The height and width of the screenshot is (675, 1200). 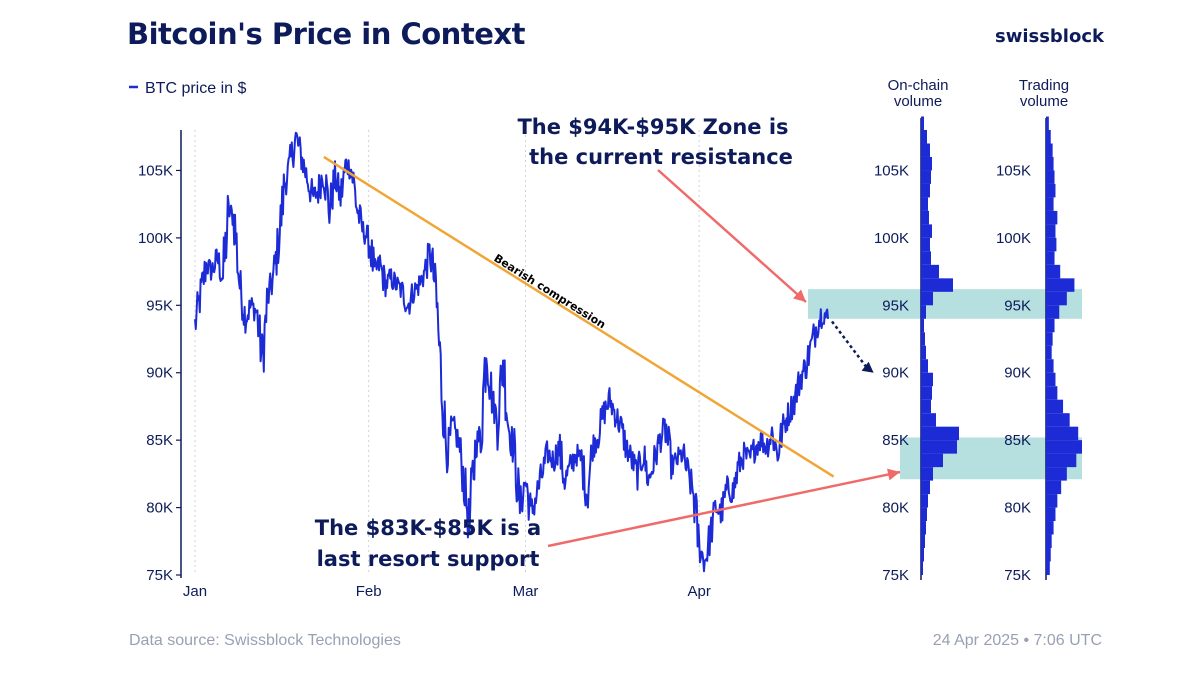 I want to click on resistance-annotation-line2: the current resistance, so click(x=661, y=157).